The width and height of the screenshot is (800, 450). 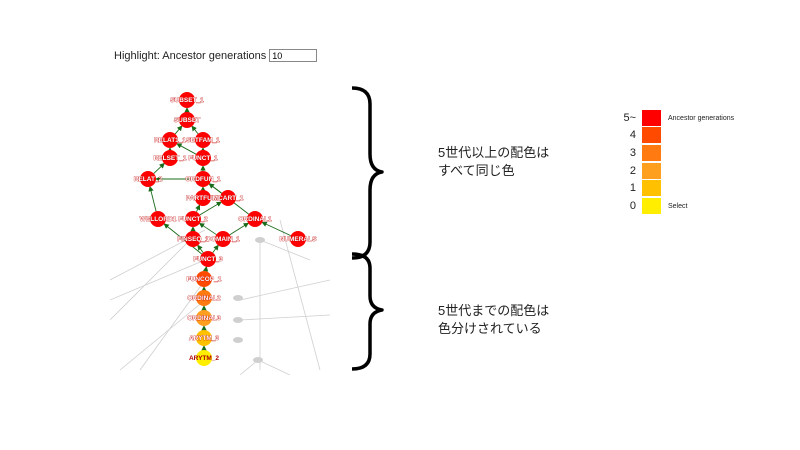 I want to click on highlight-control: Highlight: Ancestor generations, so click(x=216, y=55).